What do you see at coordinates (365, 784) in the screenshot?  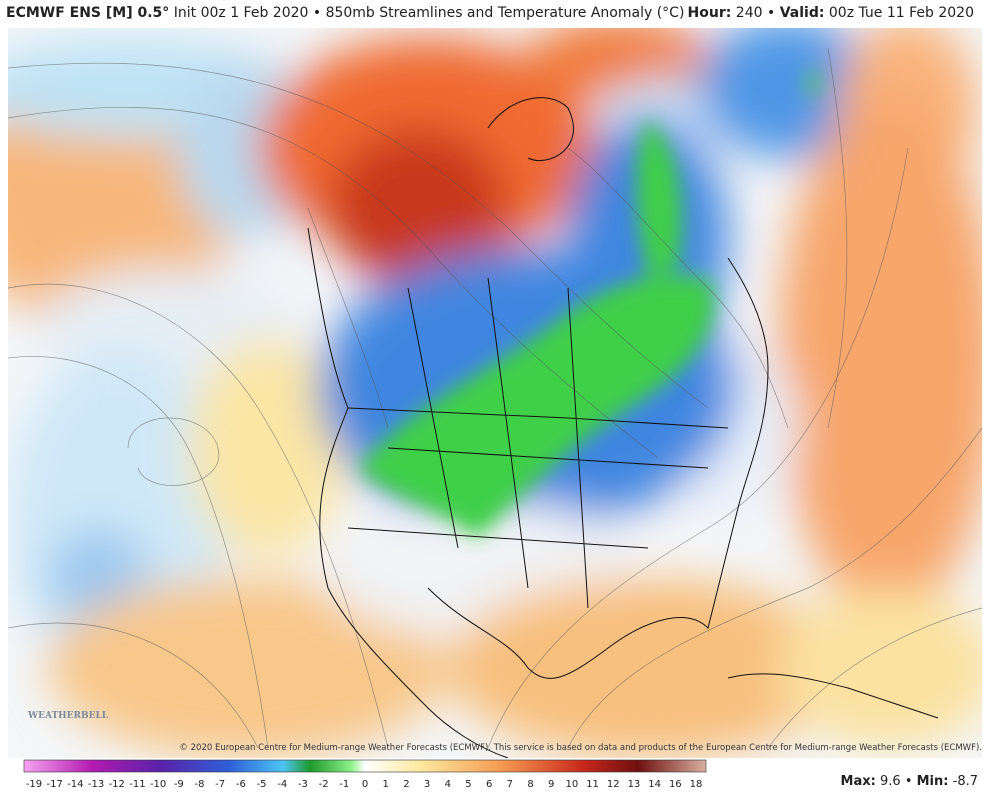 I see `colorbar-label: 0` at bounding box center [365, 784].